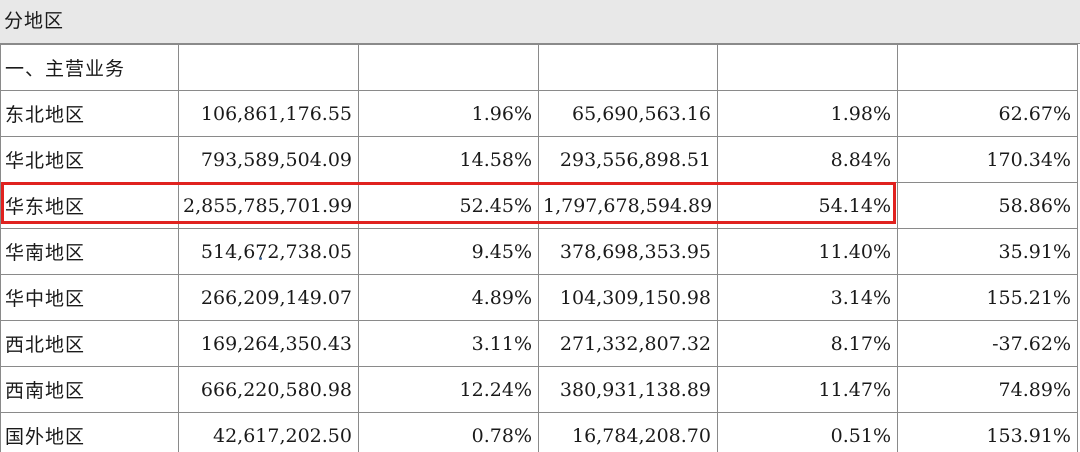 The width and height of the screenshot is (1080, 452). What do you see at coordinates (628, 389) in the screenshot?
I see `prior-revenue-cell: 380,931,138.89` at bounding box center [628, 389].